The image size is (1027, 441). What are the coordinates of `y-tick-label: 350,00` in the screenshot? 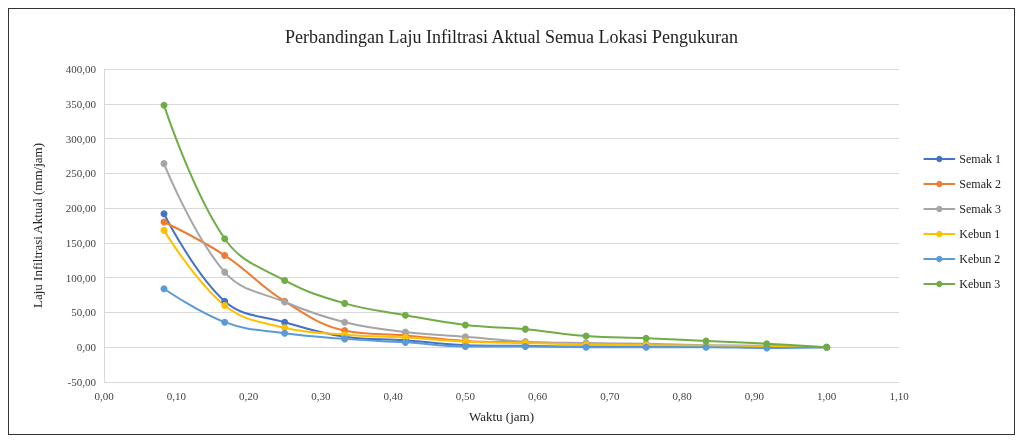 It's located at (81, 103).